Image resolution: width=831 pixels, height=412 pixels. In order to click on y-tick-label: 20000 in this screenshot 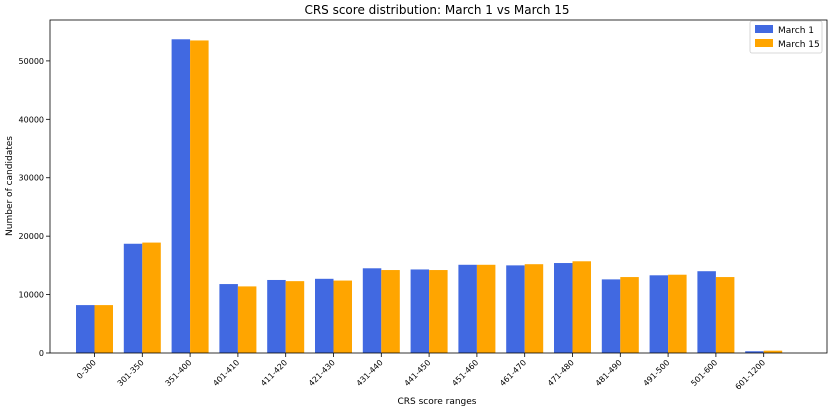, I will do `click(31, 236)`.